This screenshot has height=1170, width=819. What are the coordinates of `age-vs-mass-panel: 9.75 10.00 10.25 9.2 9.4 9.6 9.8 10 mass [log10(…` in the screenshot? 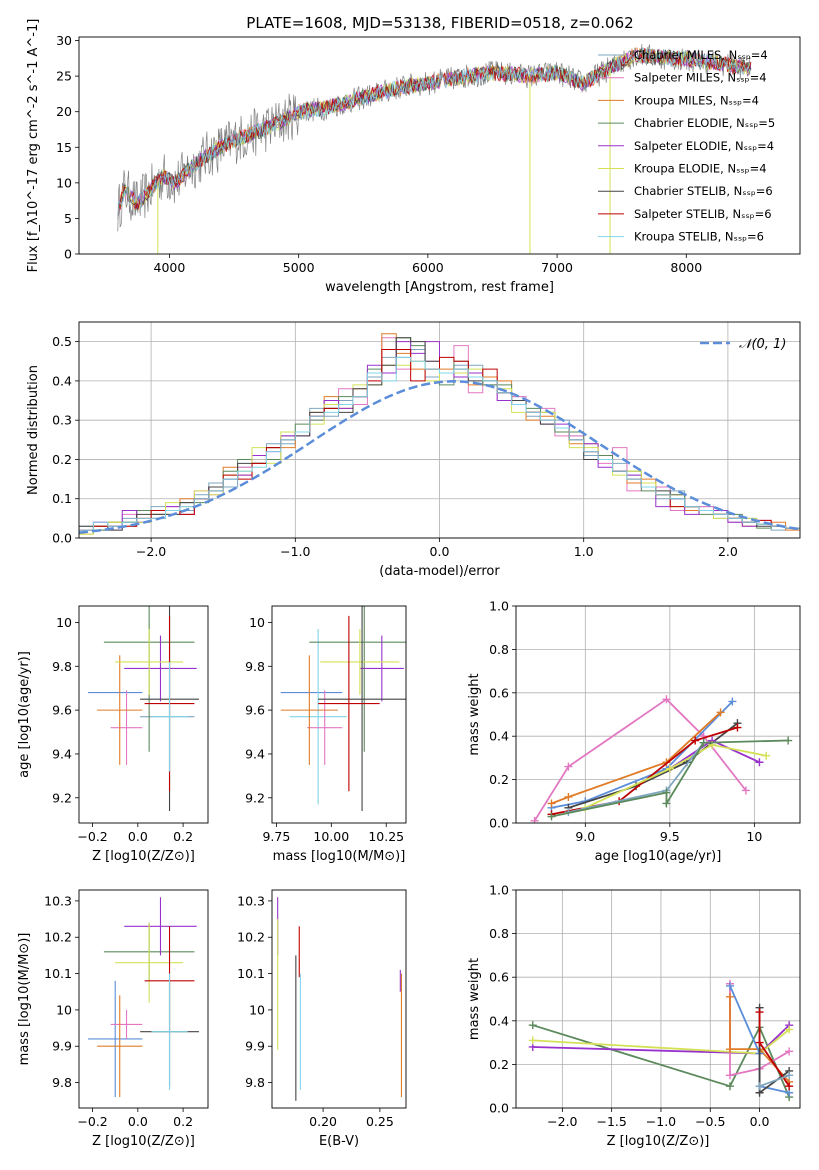 It's located at (326, 734).